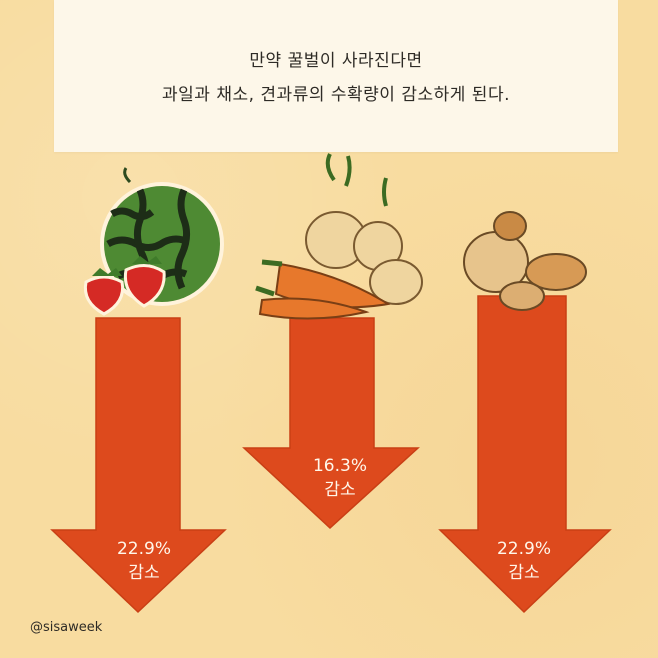 The image size is (658, 658). I want to click on strawberry-icon, so click(124, 286).